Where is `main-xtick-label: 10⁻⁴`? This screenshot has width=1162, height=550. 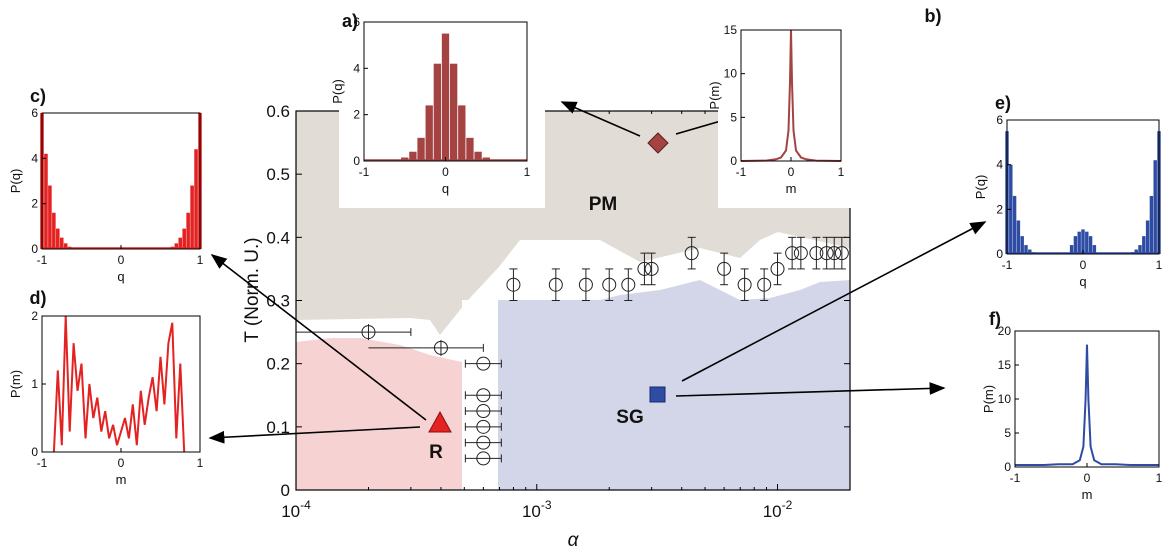 main-xtick-label: 10⁻⁴ is located at coordinates (296, 509).